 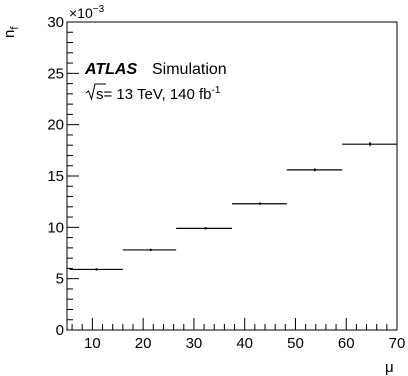 What do you see at coordinates (60, 330) in the screenshot?
I see `y-tick-label: 0` at bounding box center [60, 330].